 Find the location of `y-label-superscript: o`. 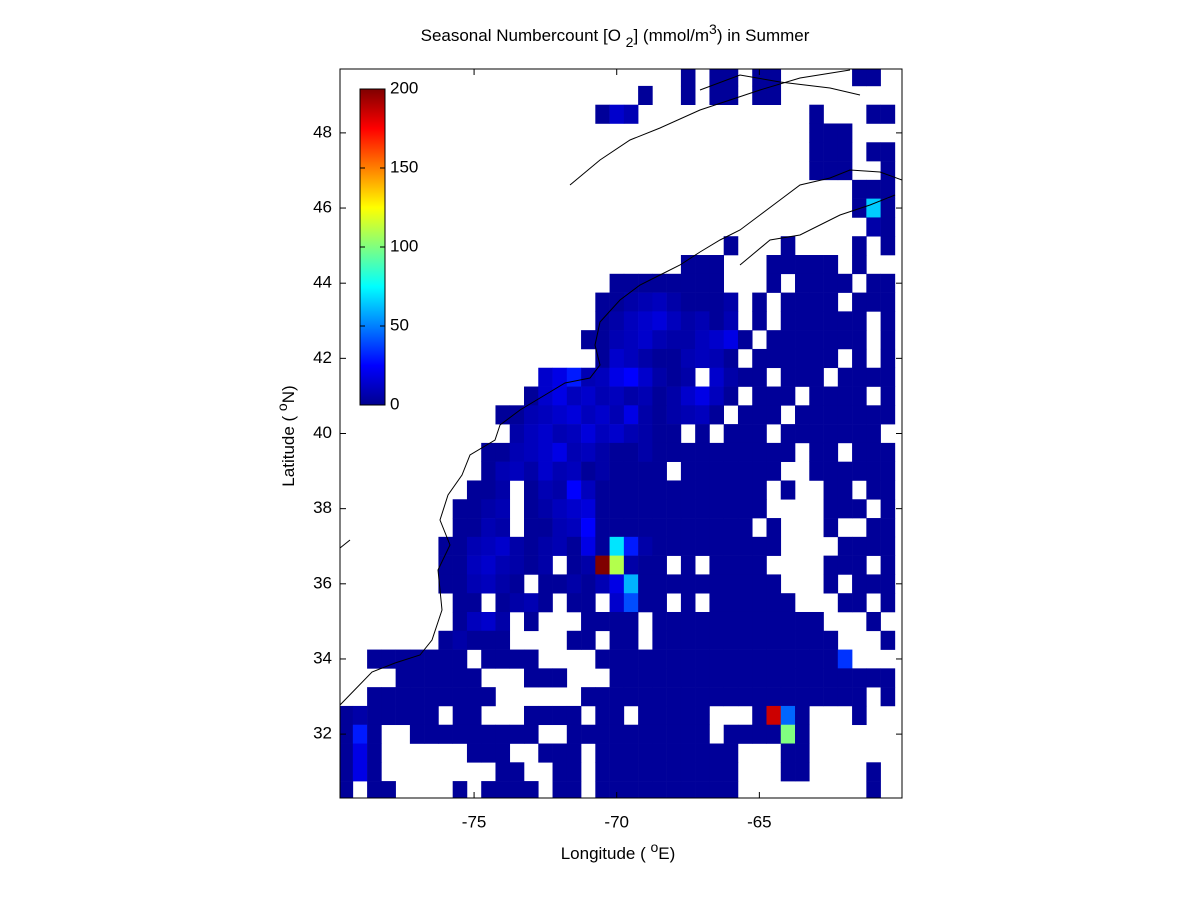

y-label-superscript: o is located at coordinates (282, 407).